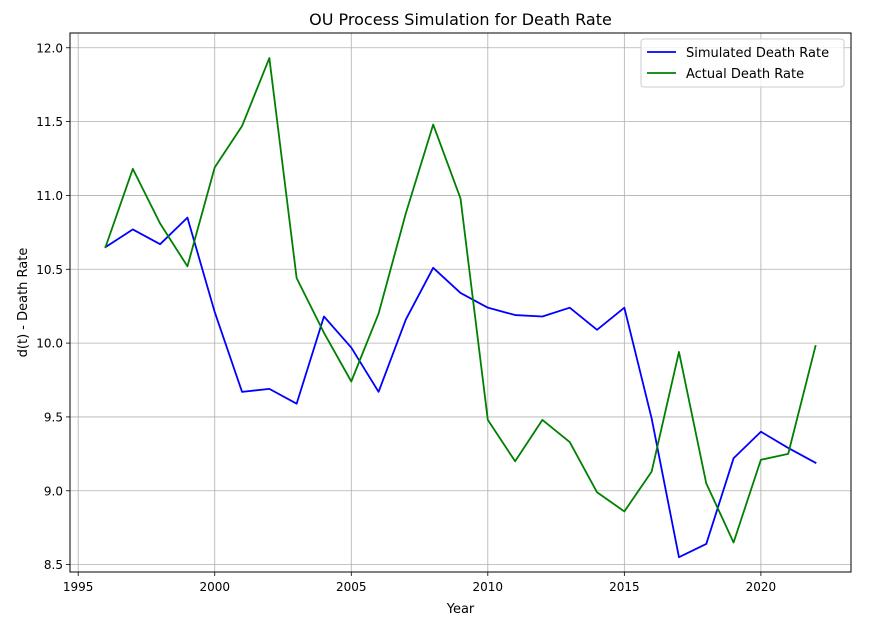  What do you see at coordinates (49, 270) in the screenshot?
I see `y-tick-label: 10.5` at bounding box center [49, 270].